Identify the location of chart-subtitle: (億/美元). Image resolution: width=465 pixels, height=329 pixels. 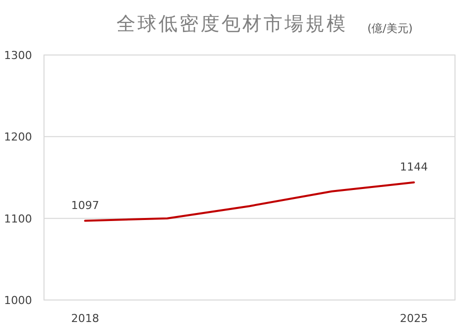
(390, 28).